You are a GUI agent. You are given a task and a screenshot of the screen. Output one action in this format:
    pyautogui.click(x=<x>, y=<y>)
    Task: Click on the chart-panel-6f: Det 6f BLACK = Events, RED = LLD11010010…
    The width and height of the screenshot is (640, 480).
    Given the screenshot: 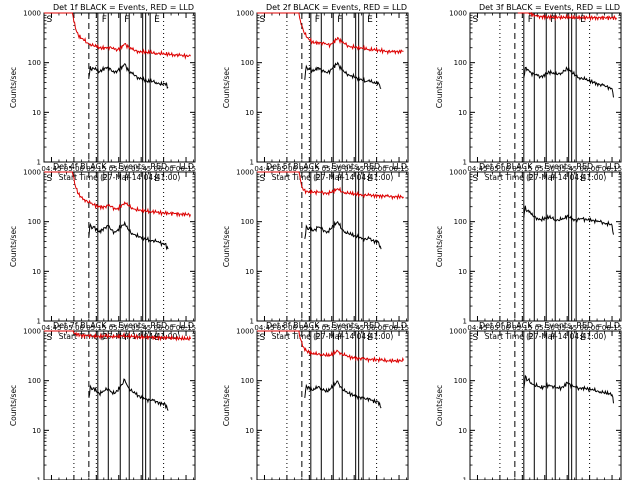 What is the action you would take?
    pyautogui.click(x=528, y=251)
    